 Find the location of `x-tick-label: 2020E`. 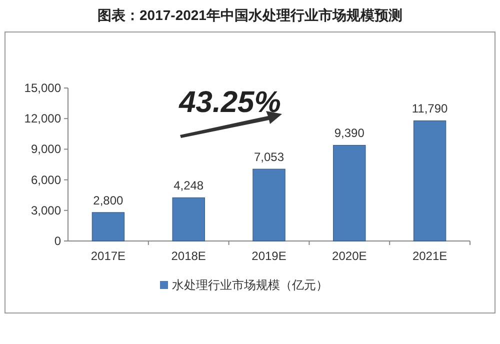

x-tick-label: 2020E is located at coordinates (349, 256).